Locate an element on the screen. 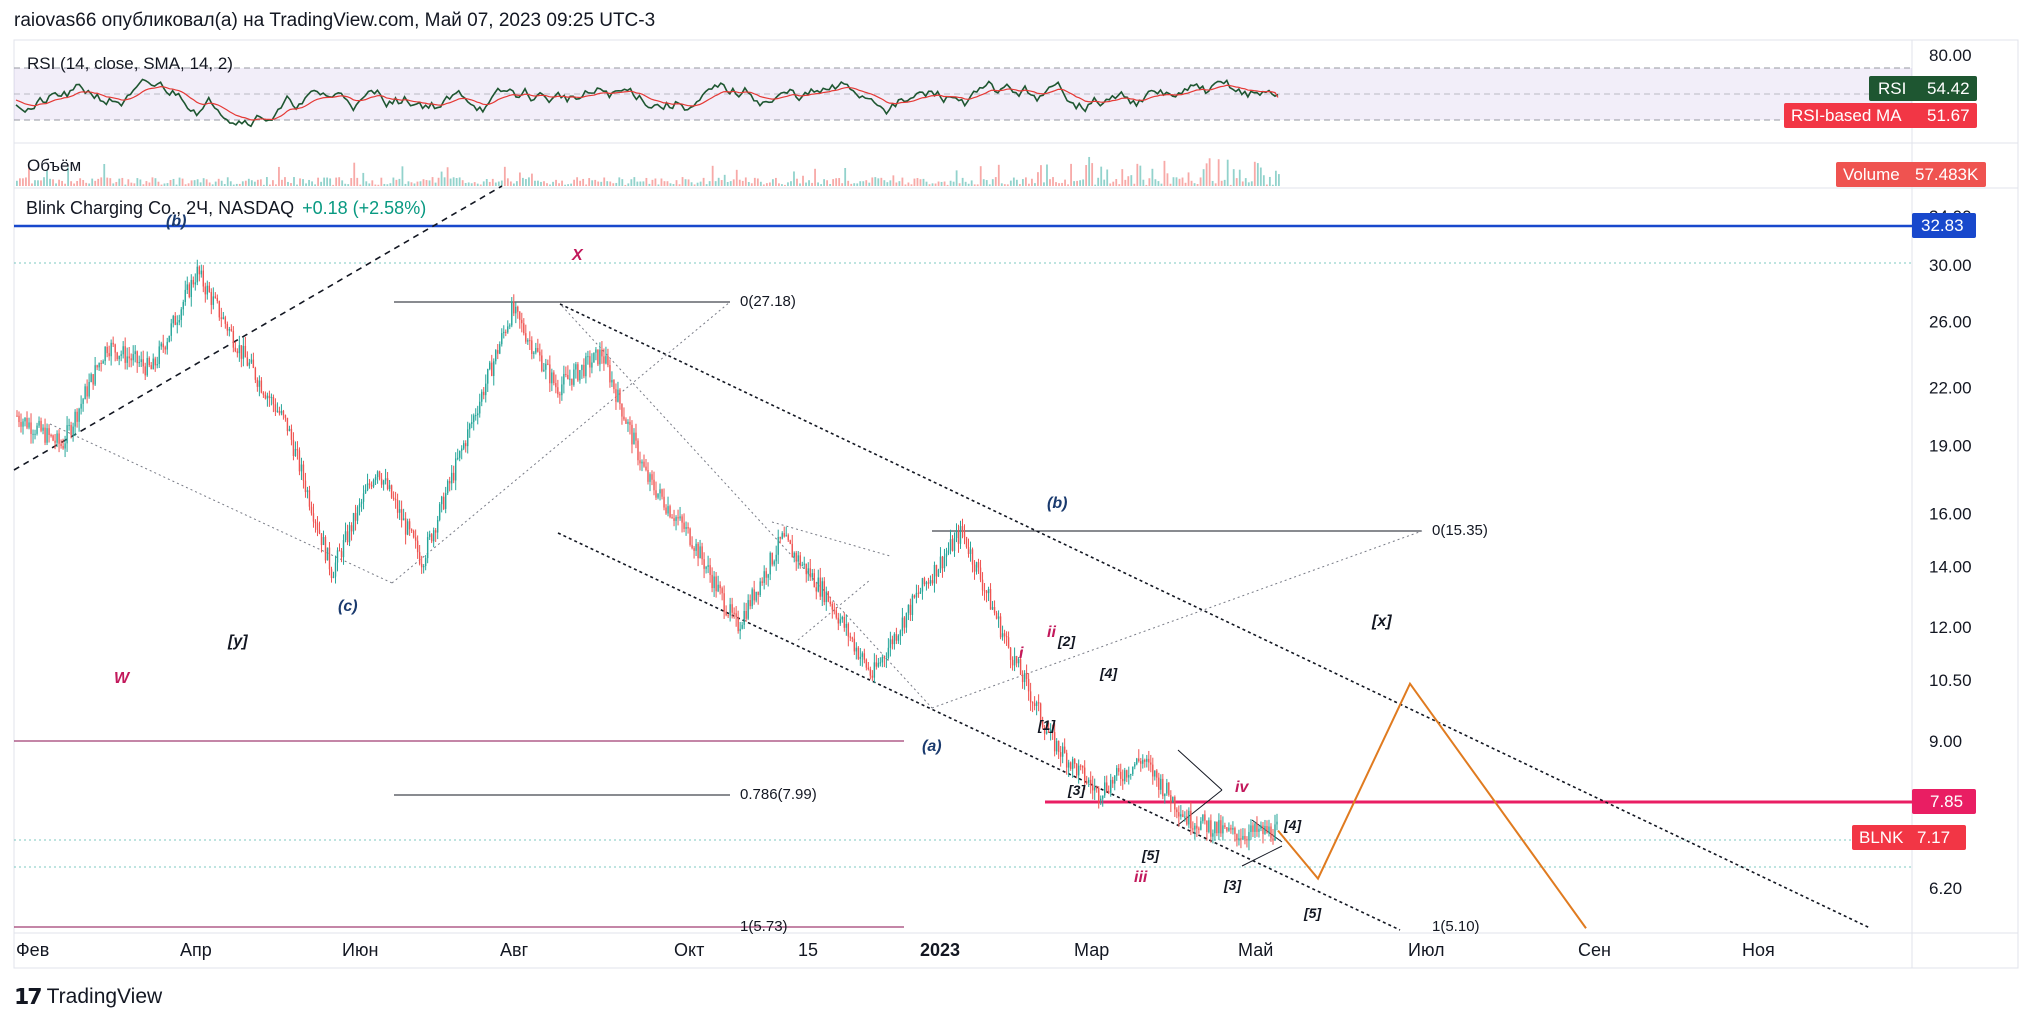 The width and height of the screenshot is (2031, 1022). volume-legend: Объём is located at coordinates (54, 165).